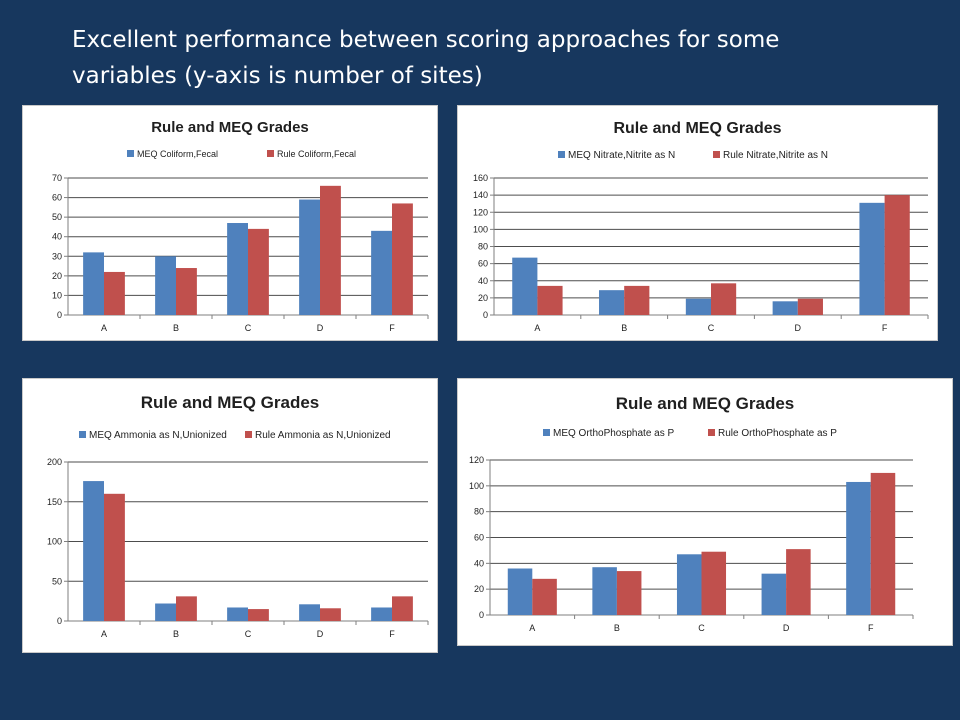 Image resolution: width=960 pixels, height=720 pixels. Describe the element at coordinates (57, 178) in the screenshot. I see `y-tick-label: 70` at that location.